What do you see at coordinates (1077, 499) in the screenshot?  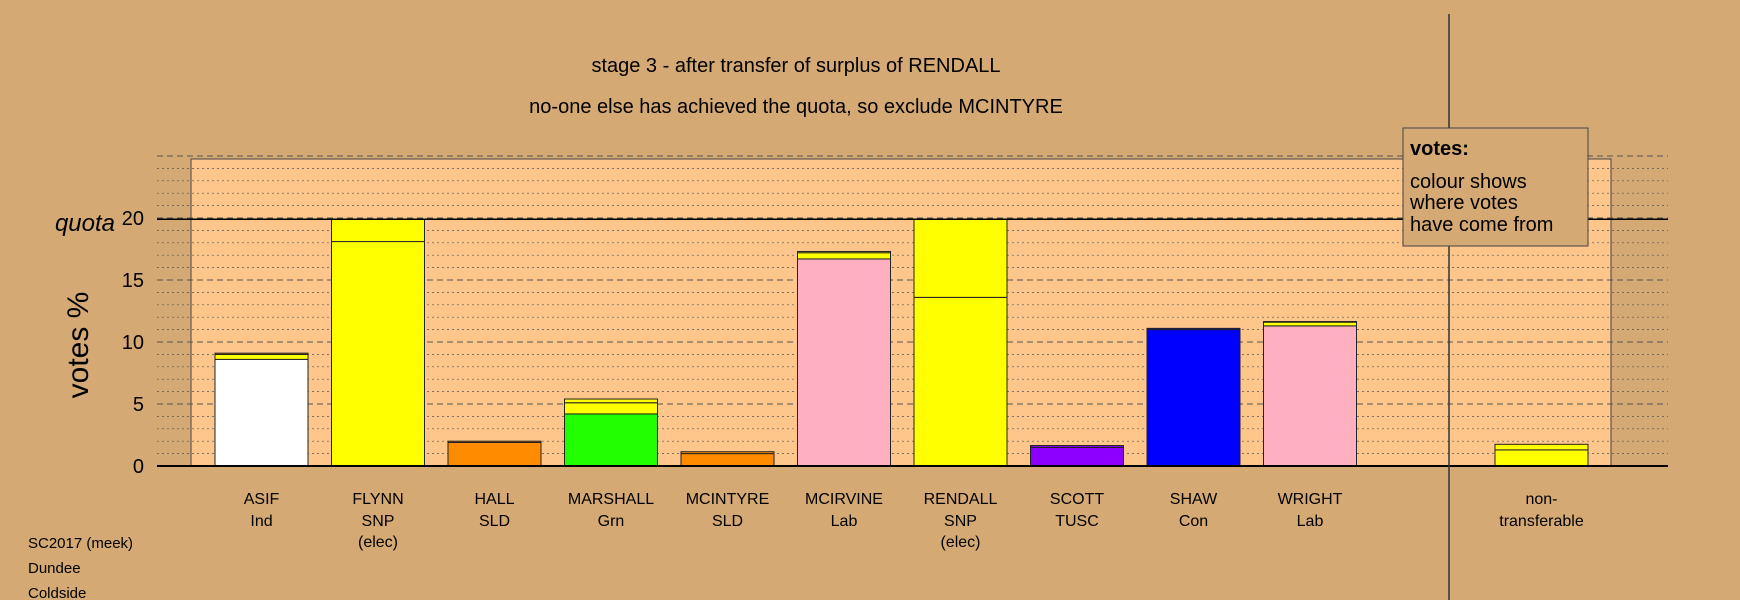 I see `candidate-name-label: SCOTT` at bounding box center [1077, 499].